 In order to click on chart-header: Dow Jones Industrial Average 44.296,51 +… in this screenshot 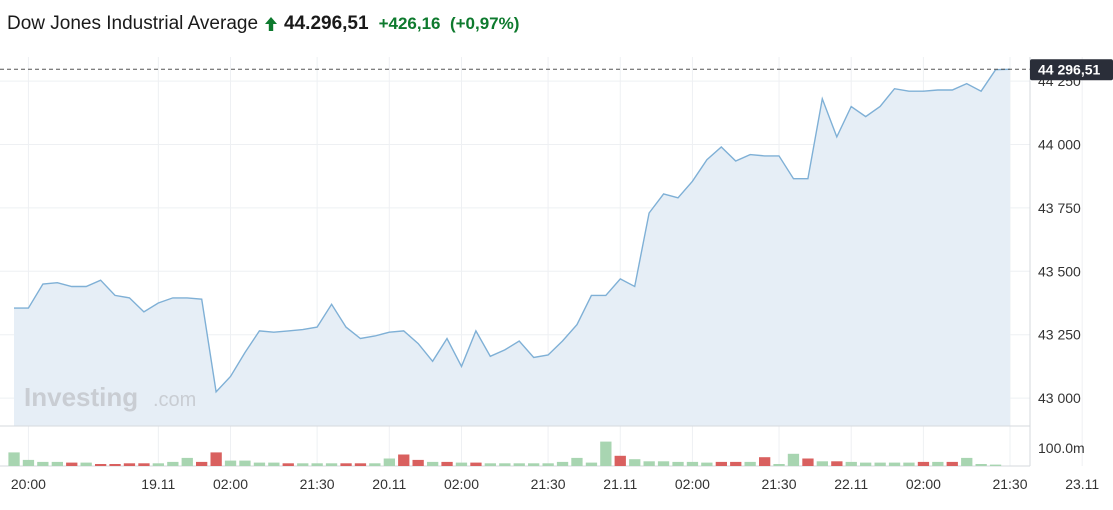, I will do `click(263, 24)`.